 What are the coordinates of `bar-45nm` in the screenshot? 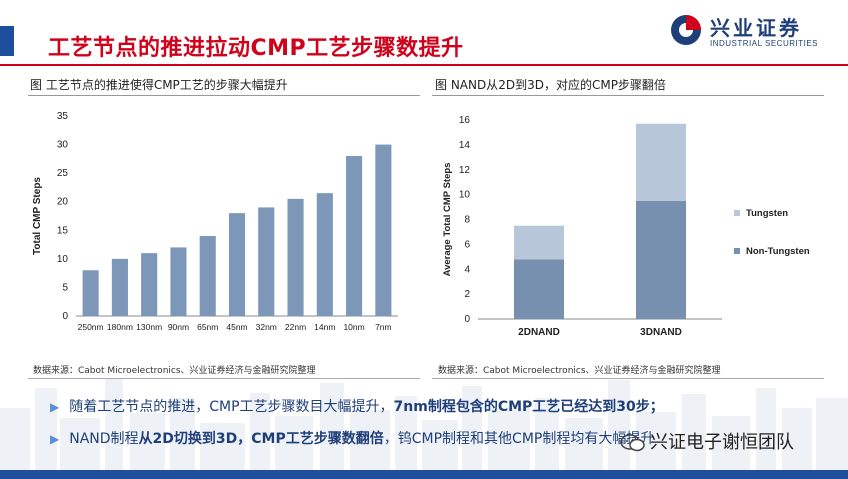 It's located at (237, 264).